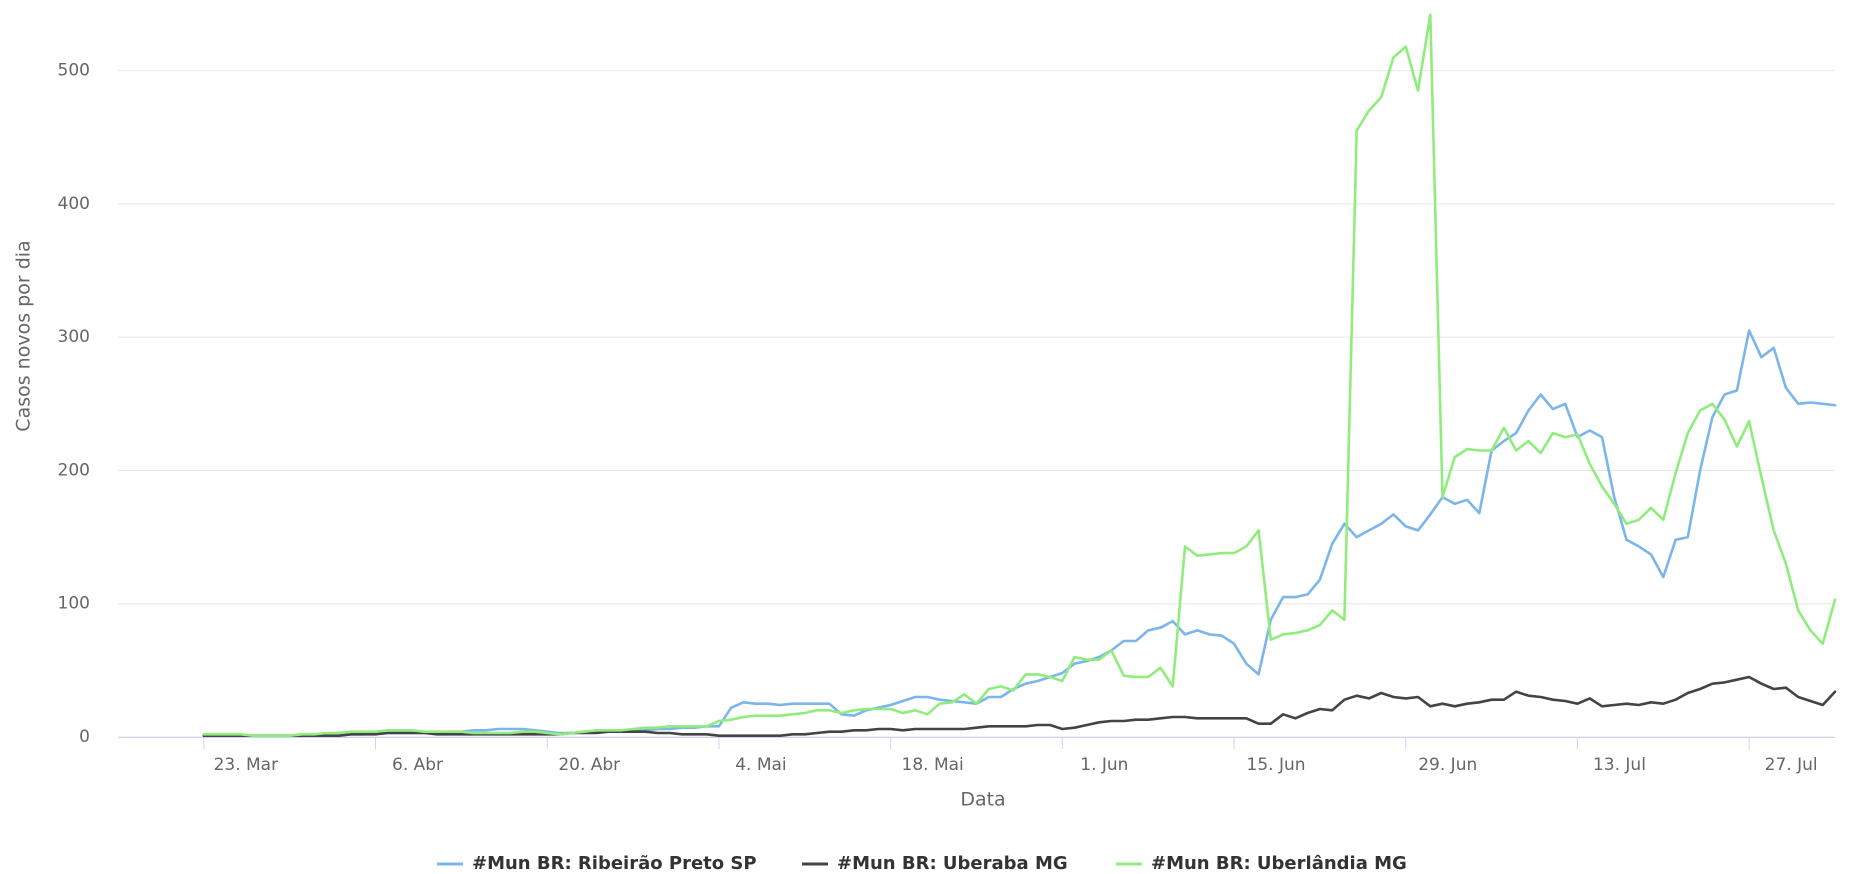 This screenshot has height=874, width=1850. Describe the element at coordinates (1619, 765) in the screenshot. I see `x-tick-label: 13. Jul` at that location.